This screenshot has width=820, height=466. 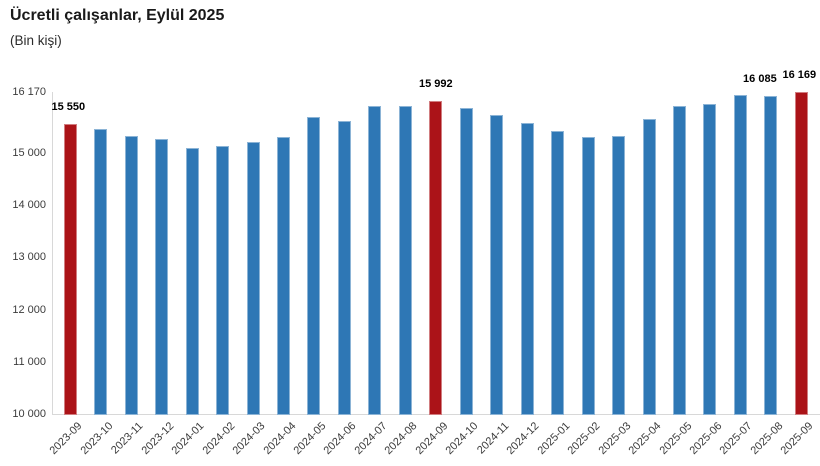 What do you see at coordinates (310, 439) in the screenshot?
I see `x-label-2024-05: 2024-05` at bounding box center [310, 439].